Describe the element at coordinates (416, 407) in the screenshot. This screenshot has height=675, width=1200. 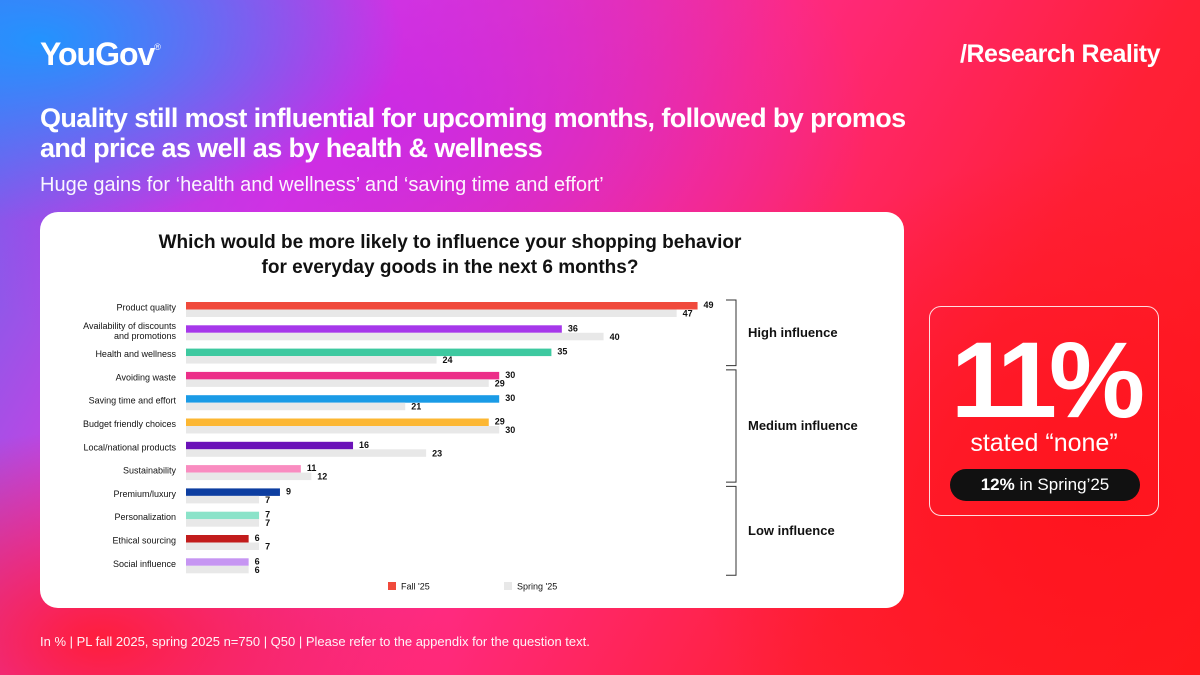
I see `value-label-spring-25: 21` at that location.